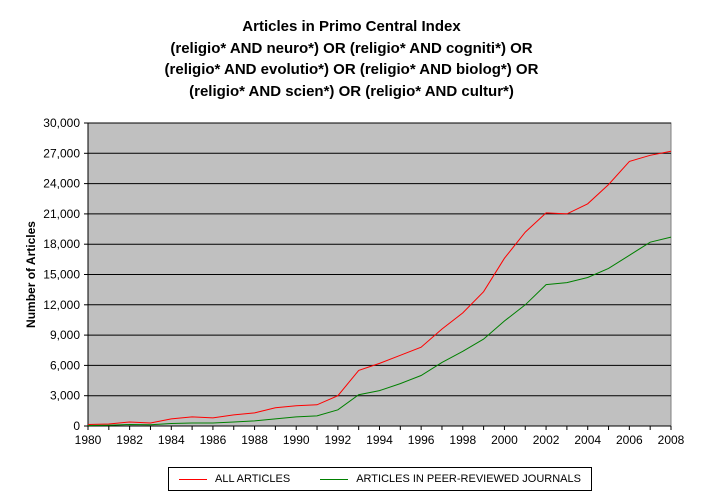  I want to click on x-tick-label: 1982, so click(129, 440).